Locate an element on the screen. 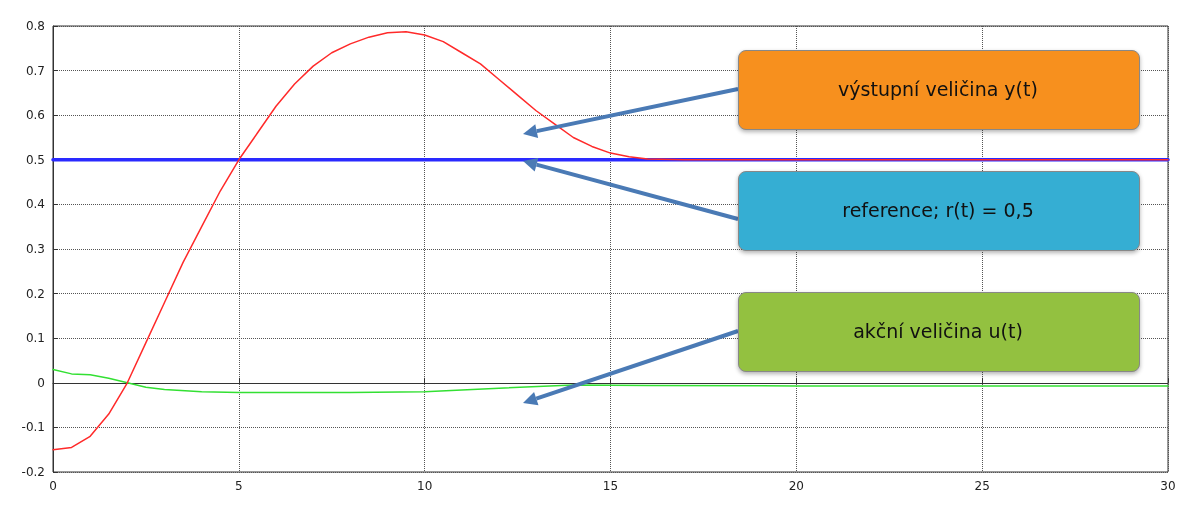 Image resolution: width=1188 pixels, height=508 pixels. y-tick-label: 0.1 is located at coordinates (35, 338).